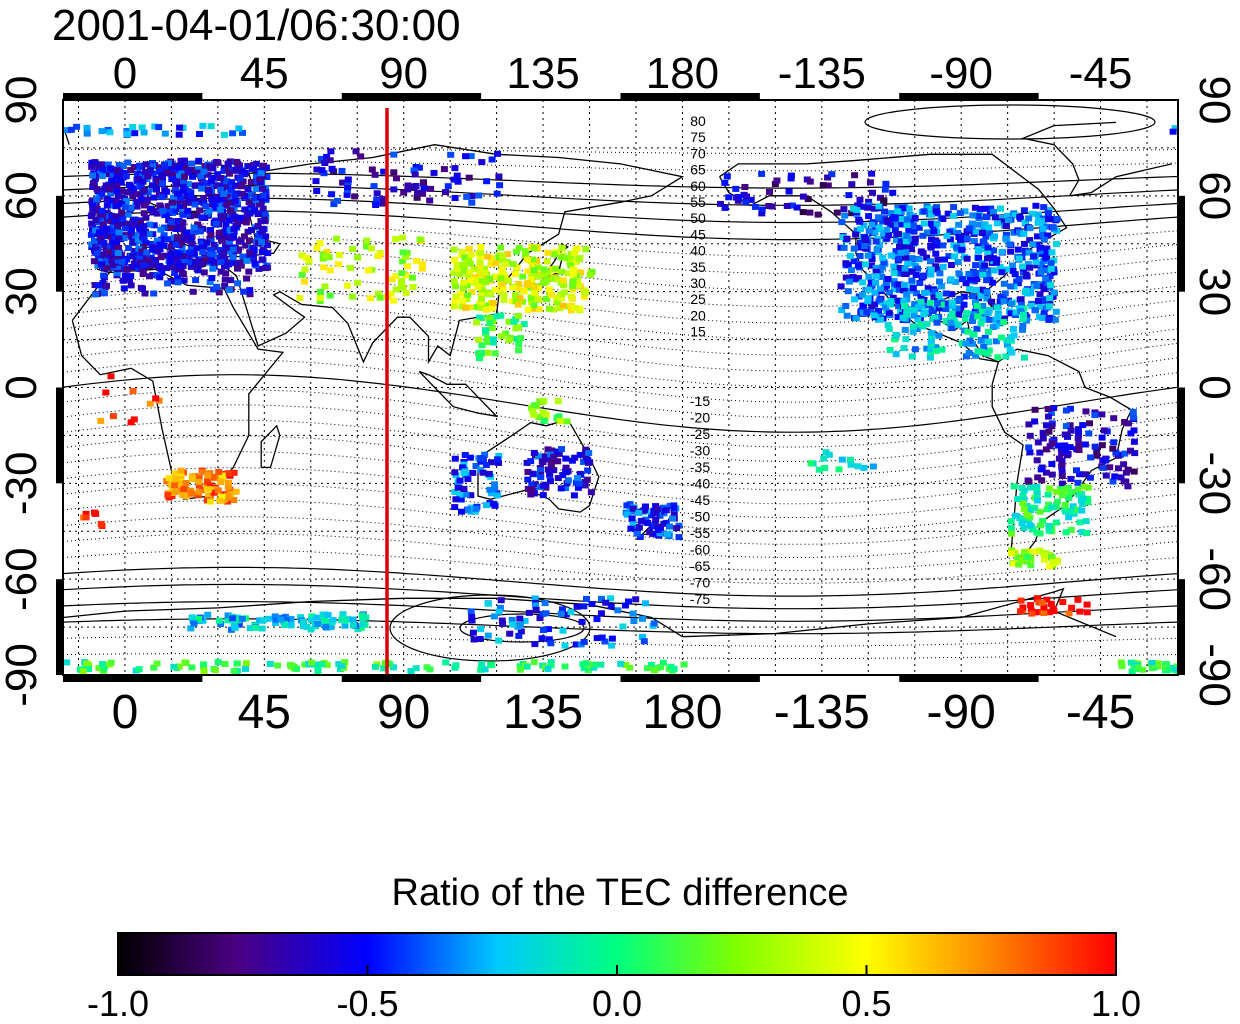 The image size is (1240, 1024). What do you see at coordinates (23, 195) in the screenshot?
I see `left-lat-tick-label: 60` at bounding box center [23, 195].